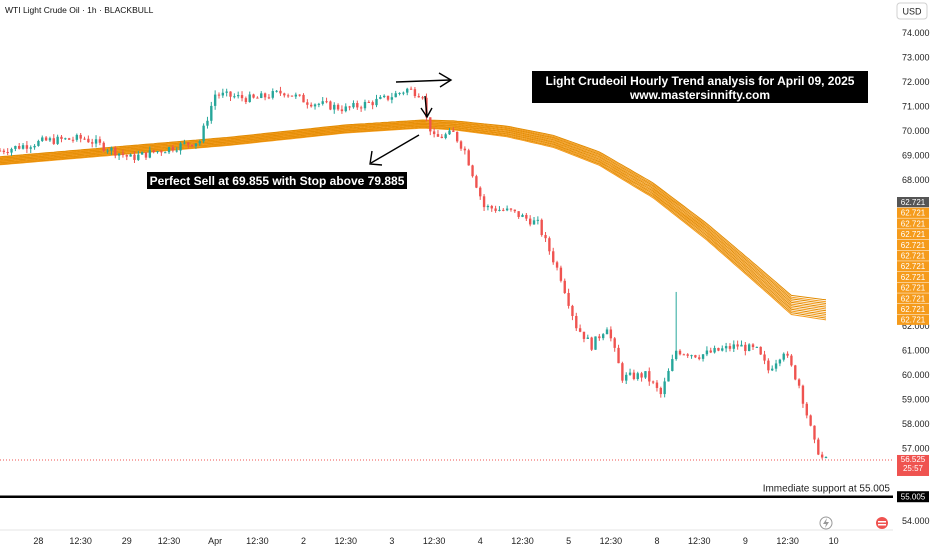 This screenshot has width=932, height=550. Describe the element at coordinates (916, 156) in the screenshot. I see `y-tick-label: 69.000` at that location.